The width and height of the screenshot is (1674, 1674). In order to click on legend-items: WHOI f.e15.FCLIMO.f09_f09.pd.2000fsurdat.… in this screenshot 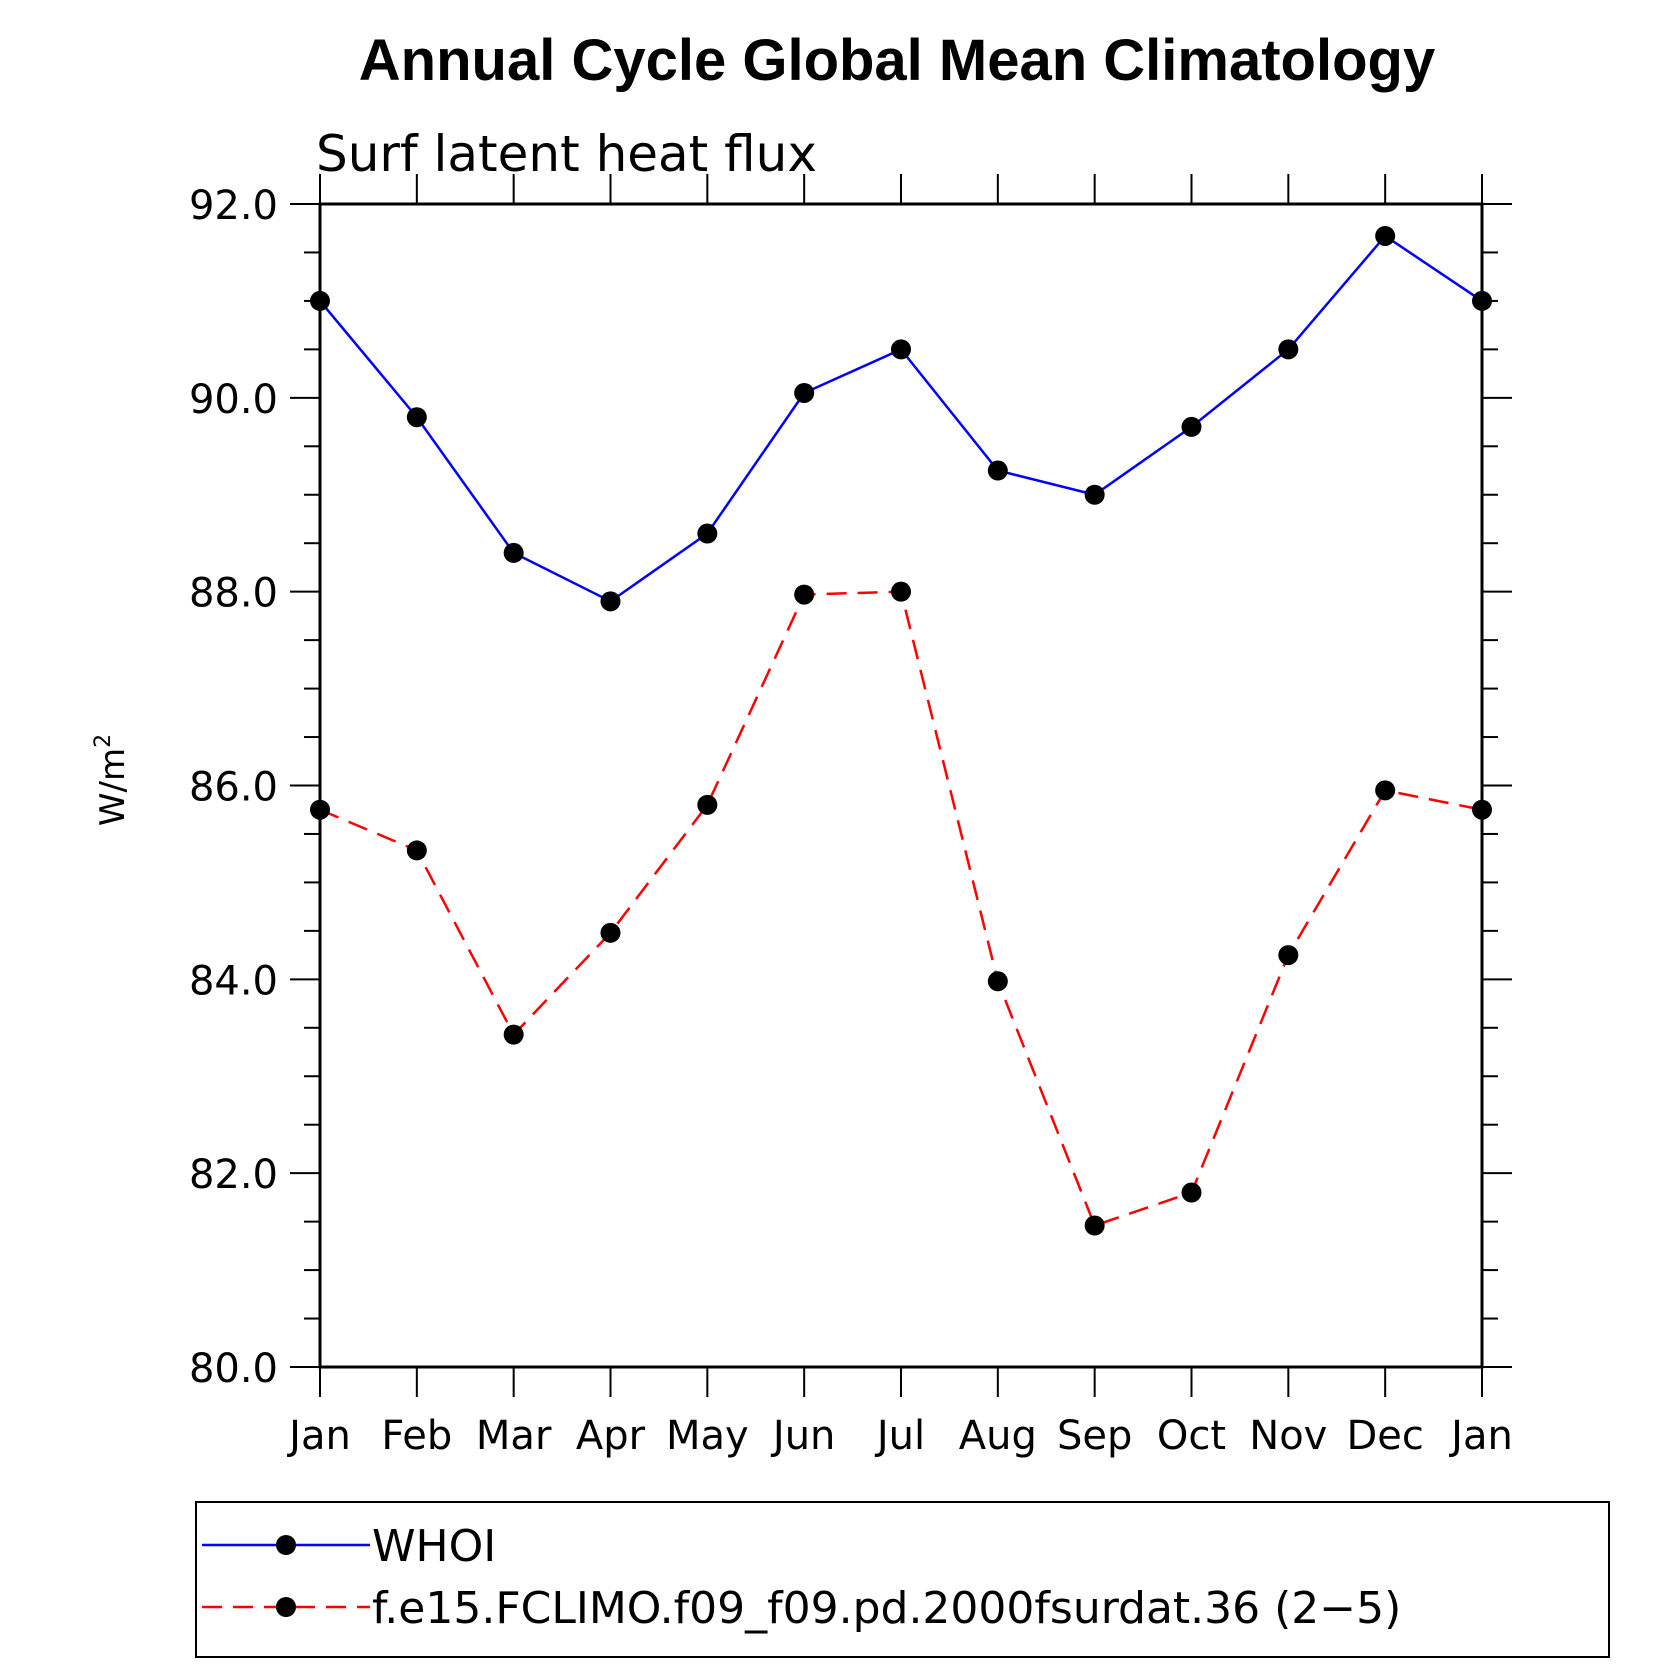, I will do `click(801, 1577)`.